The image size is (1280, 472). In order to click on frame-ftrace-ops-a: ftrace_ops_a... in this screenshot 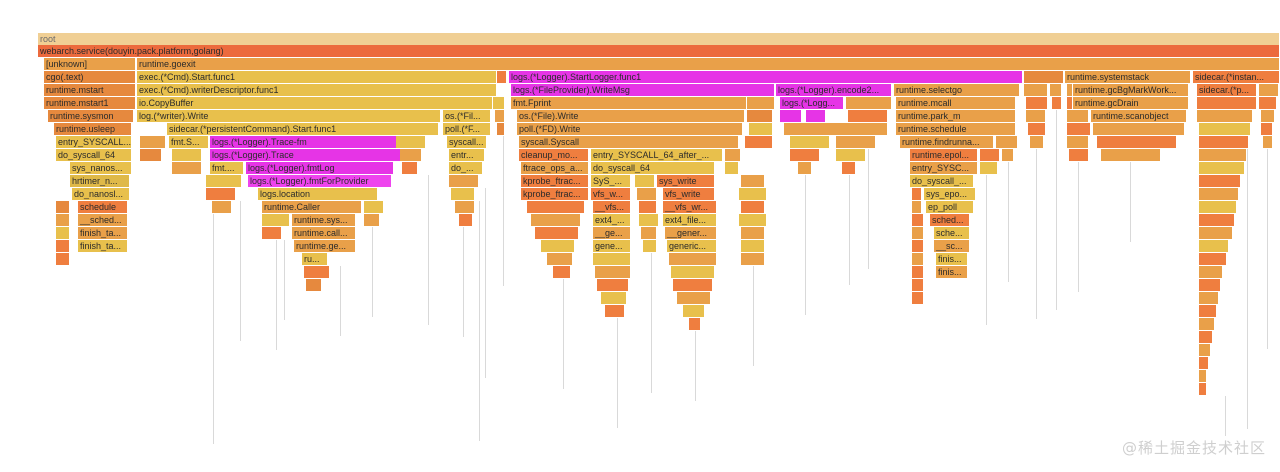, I will do `click(555, 168)`.